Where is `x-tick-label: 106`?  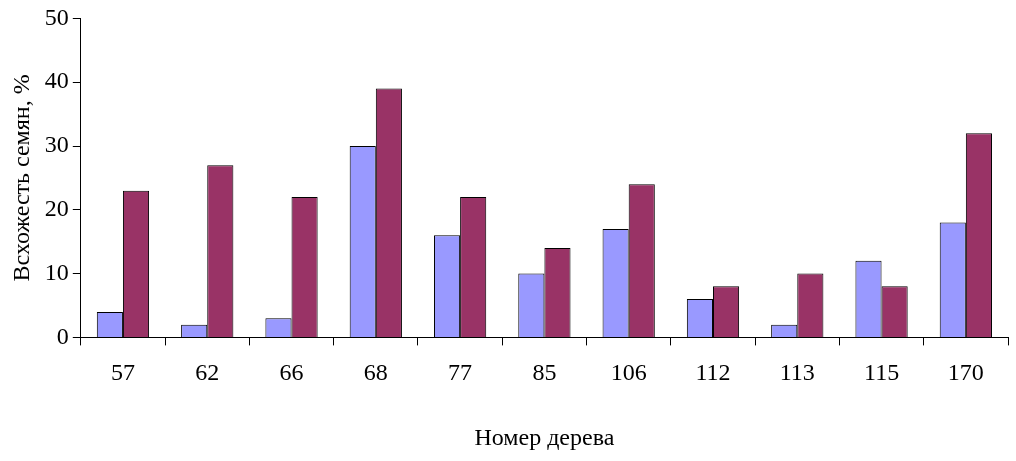 x-tick-label: 106 is located at coordinates (628, 372).